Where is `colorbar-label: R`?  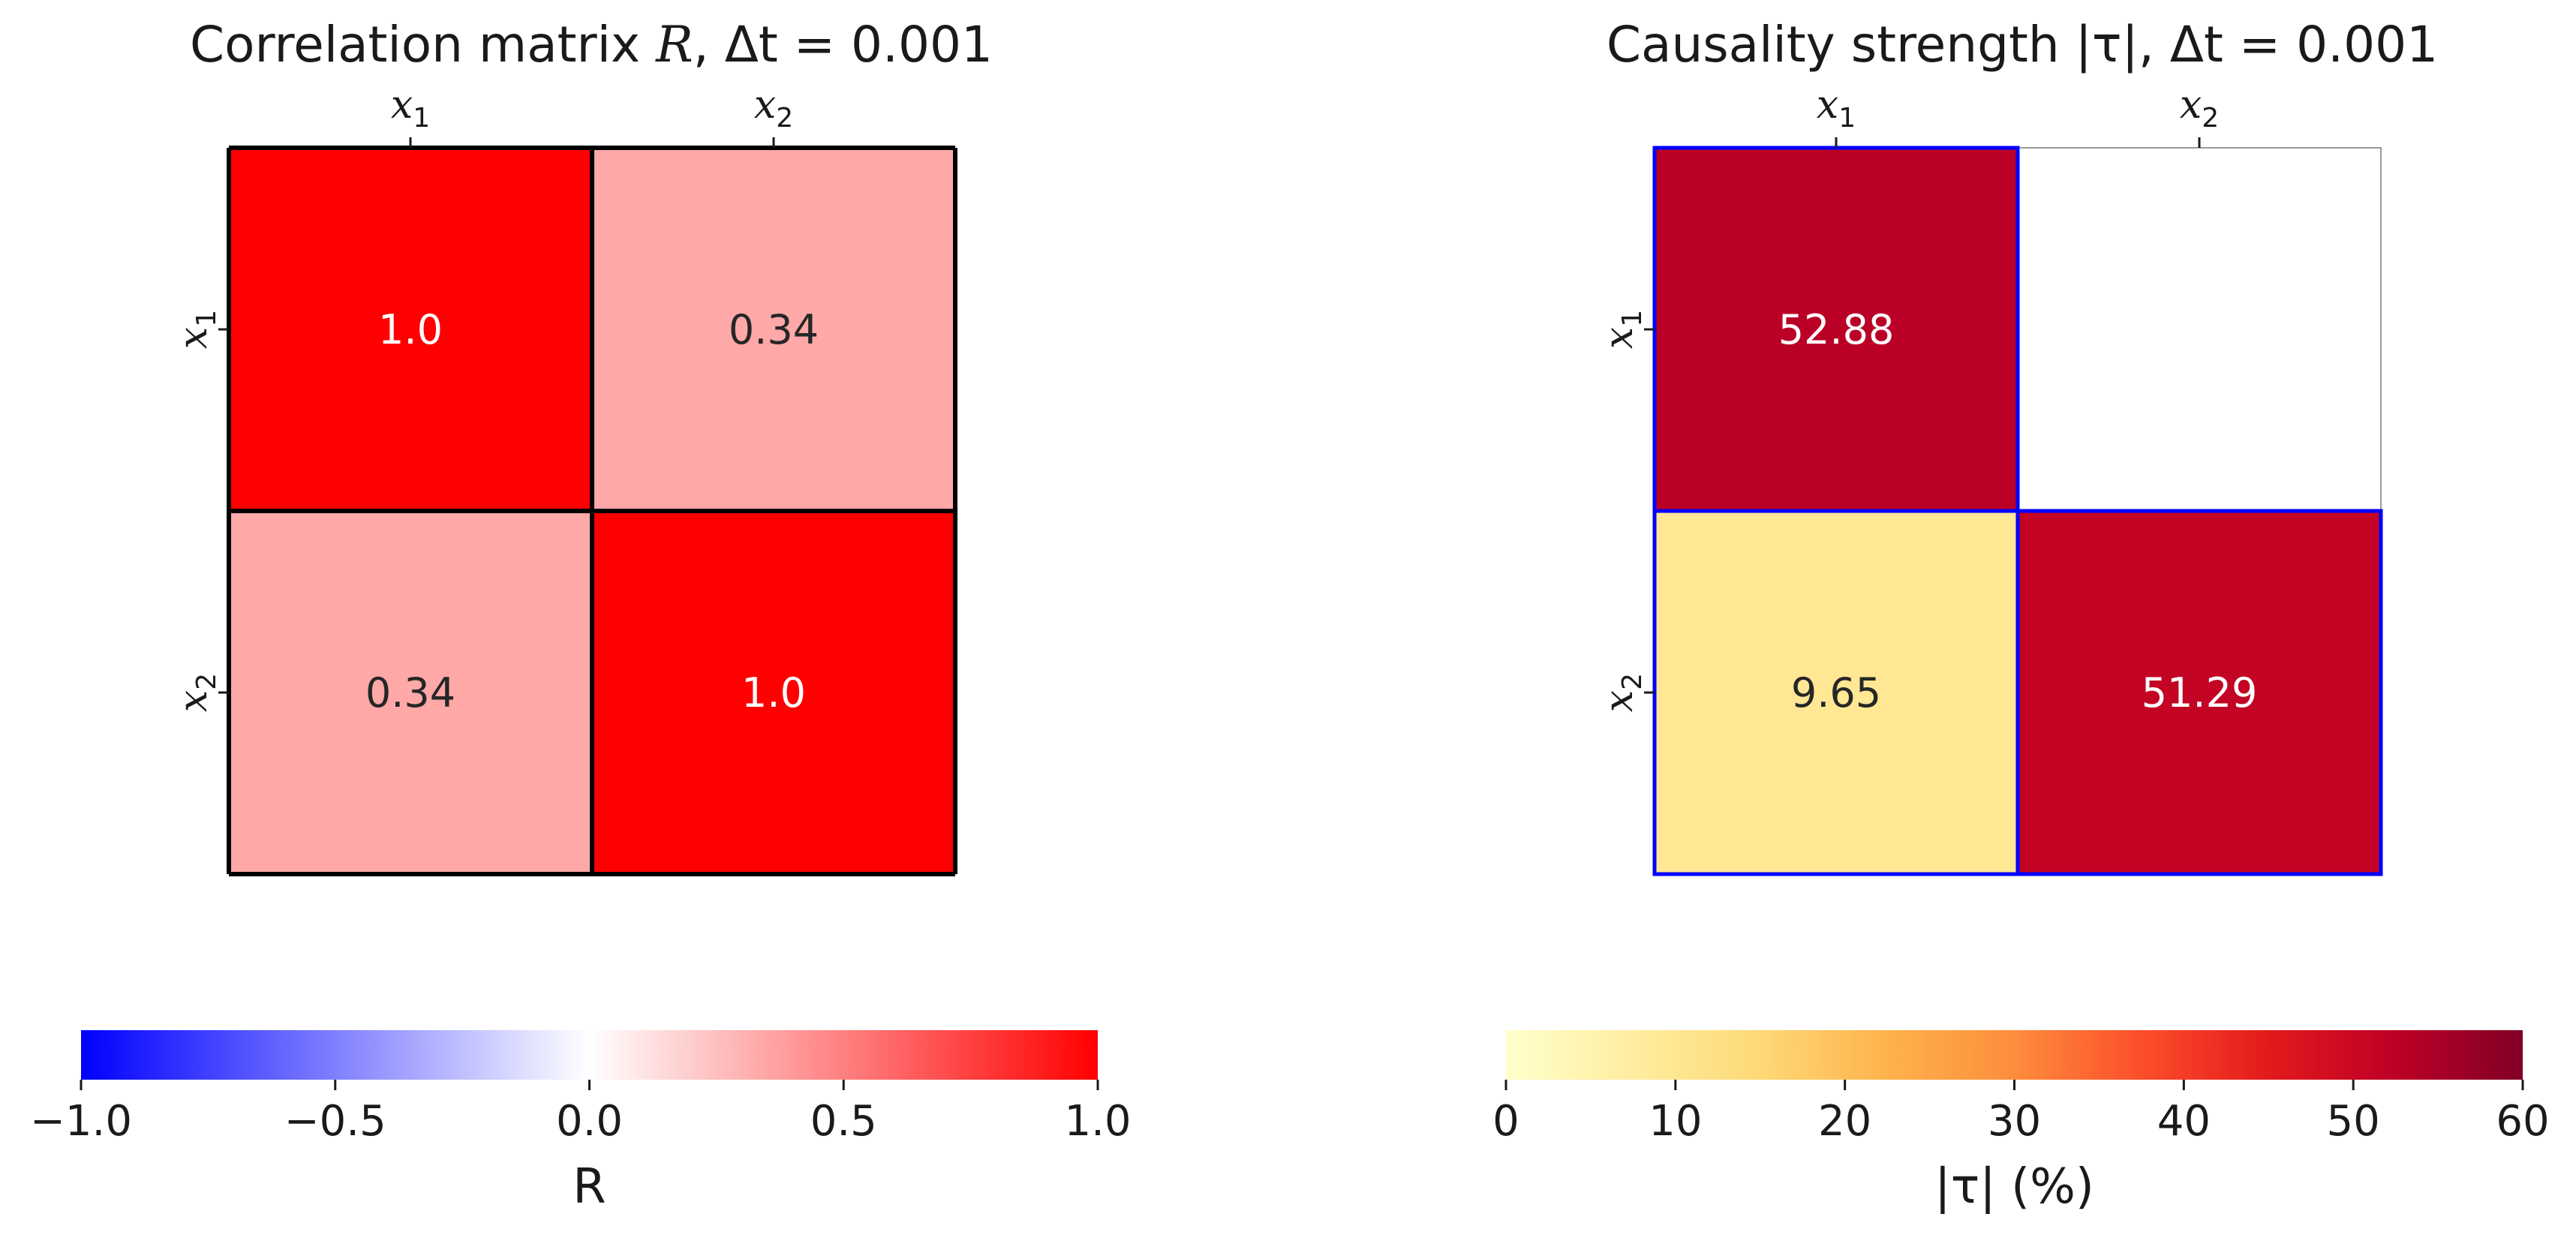 colorbar-label: R is located at coordinates (589, 1187).